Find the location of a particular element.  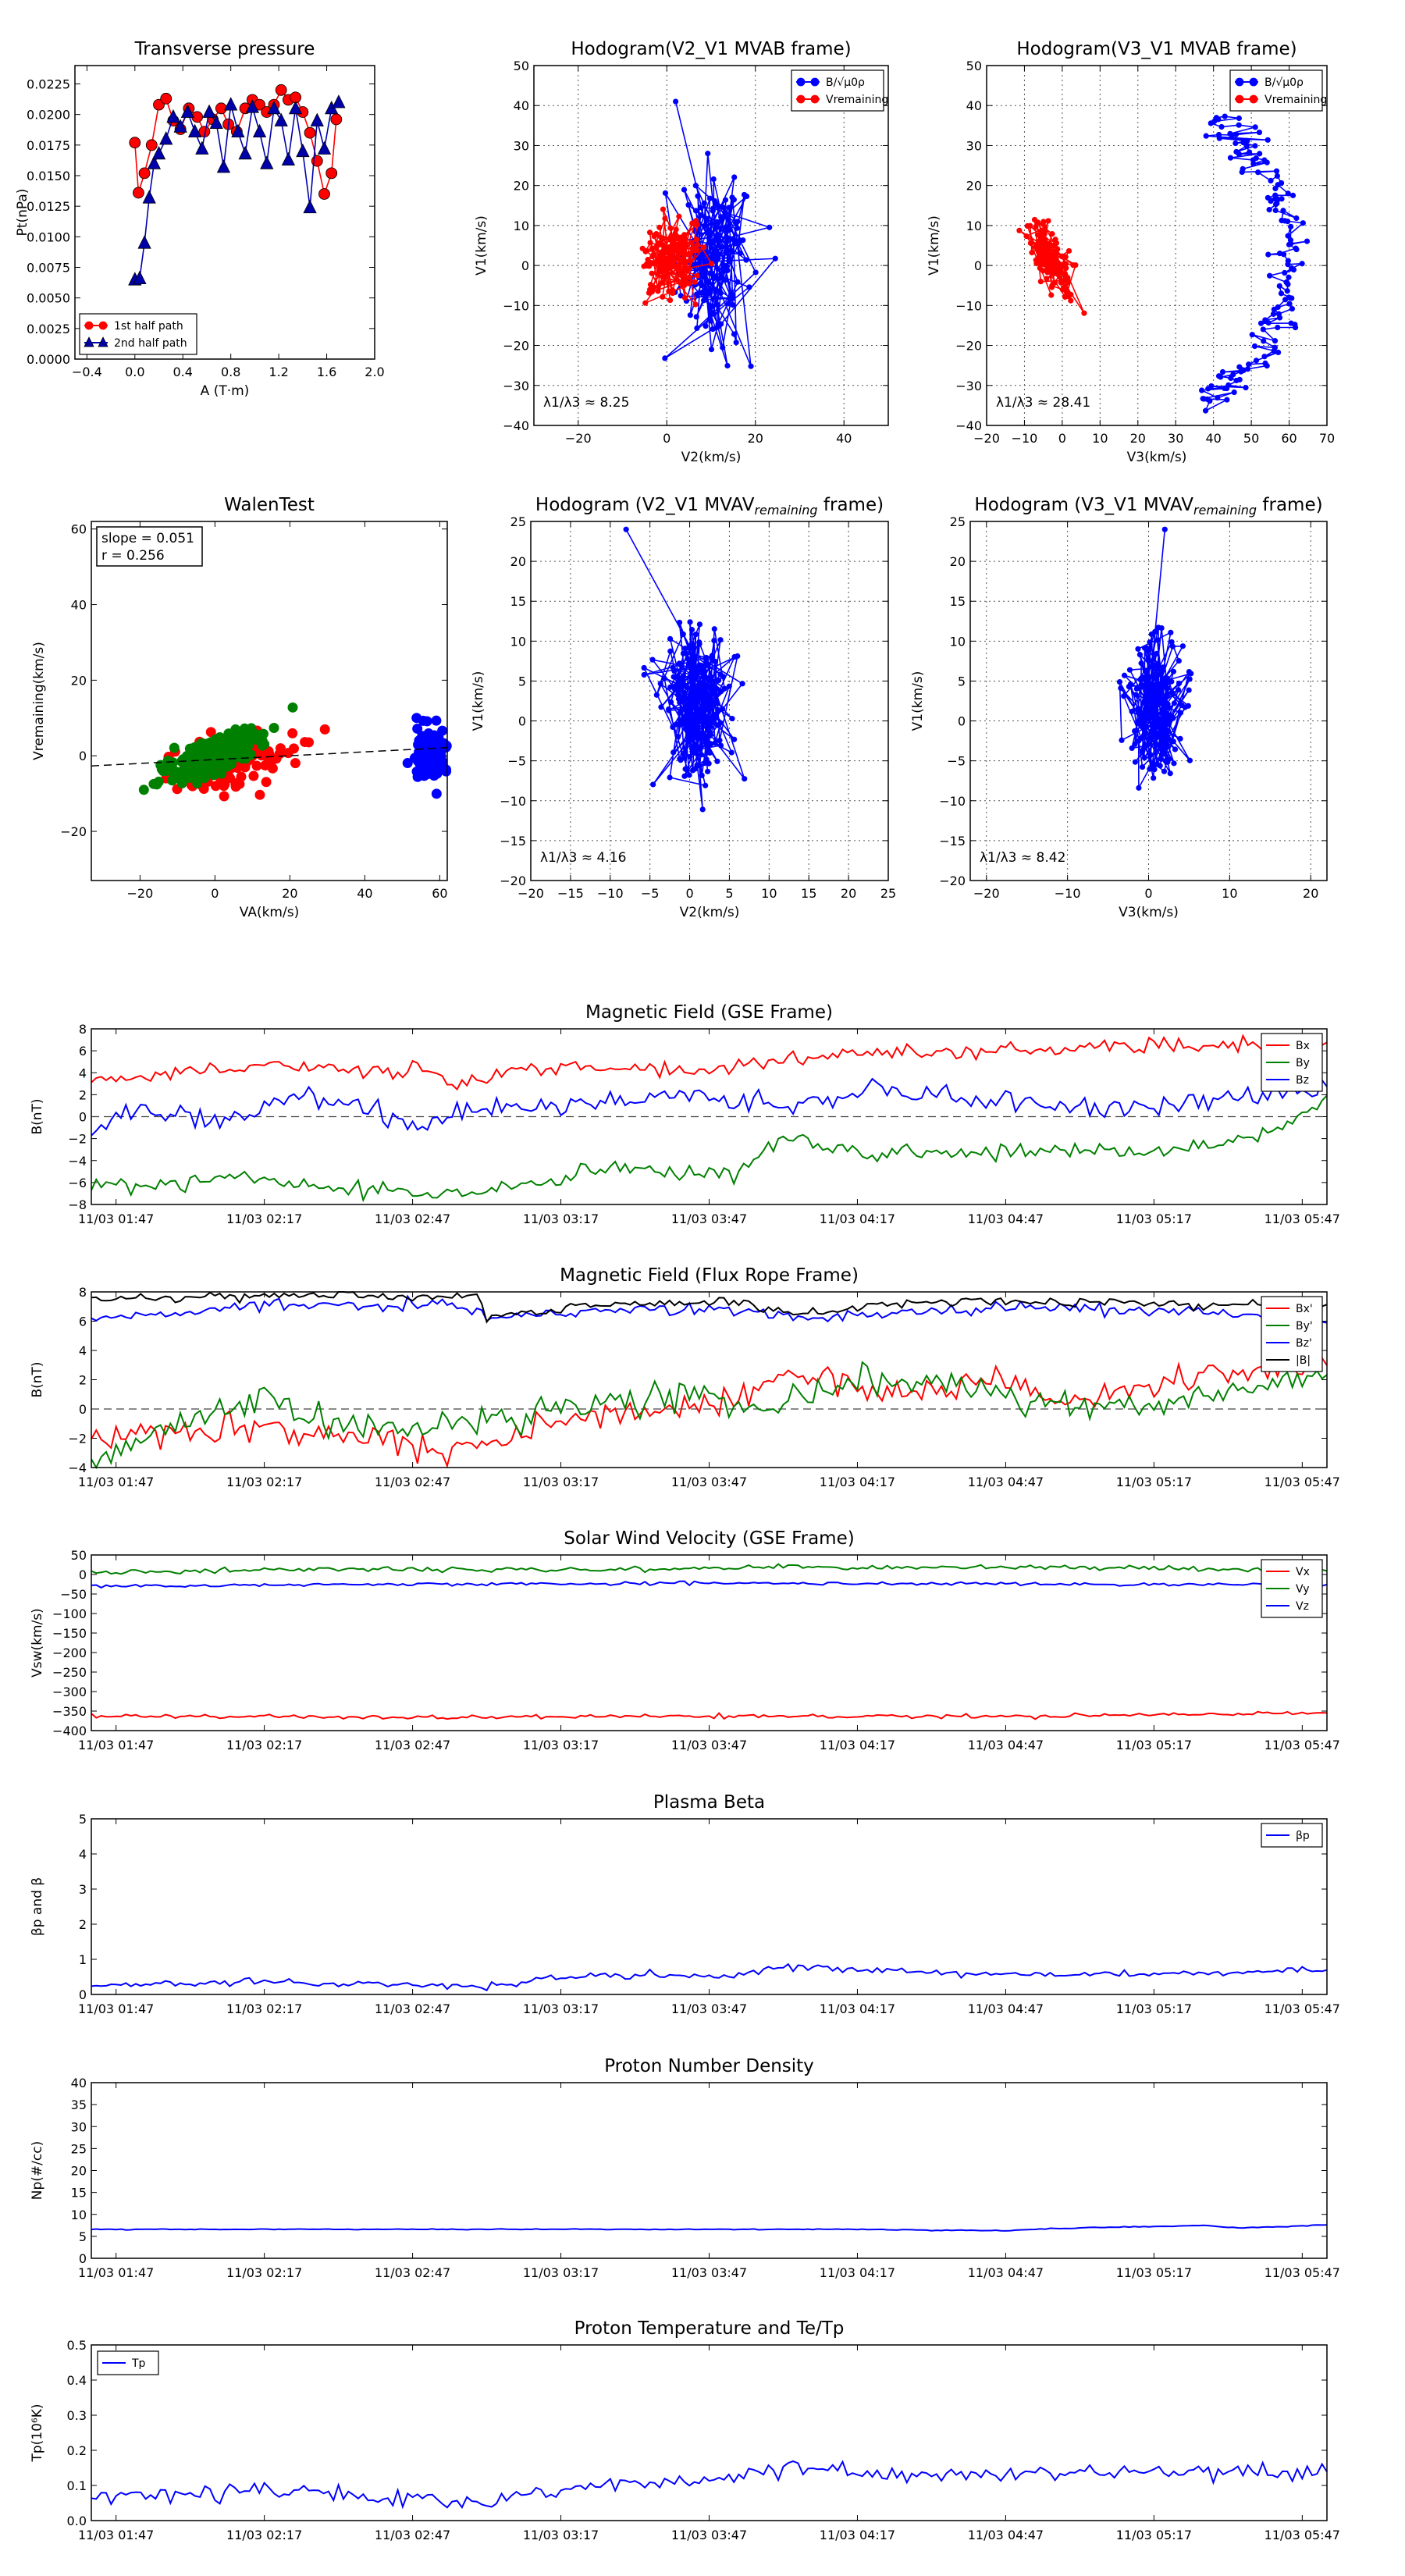

x-tick-label: 11/03 02:47 is located at coordinates (412, 2008).